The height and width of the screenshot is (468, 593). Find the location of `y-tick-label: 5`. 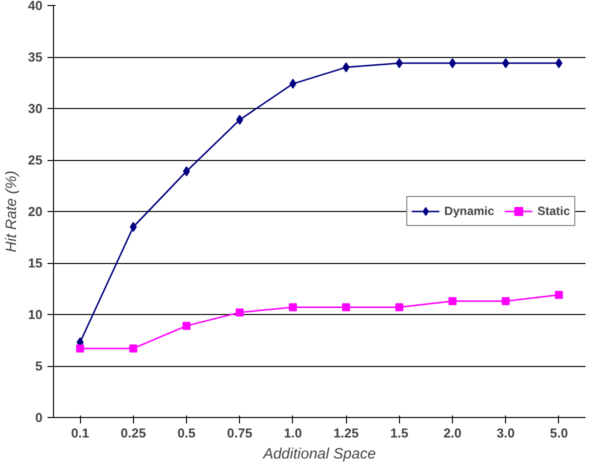

y-tick-label: 5 is located at coordinates (39, 366).